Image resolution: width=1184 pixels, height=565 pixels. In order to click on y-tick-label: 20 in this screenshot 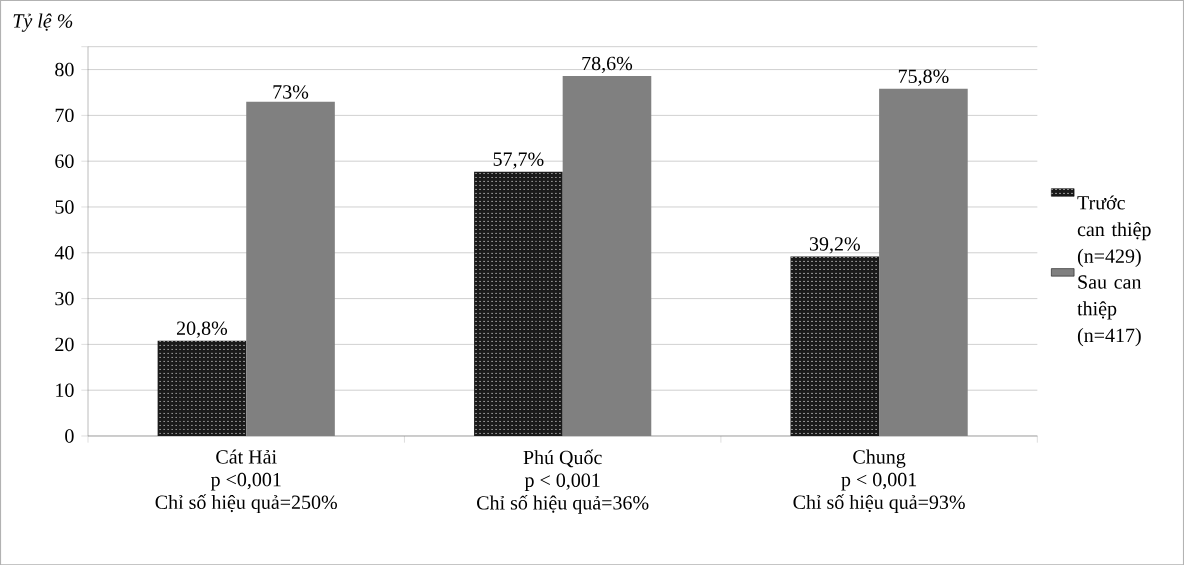, I will do `click(64, 344)`.